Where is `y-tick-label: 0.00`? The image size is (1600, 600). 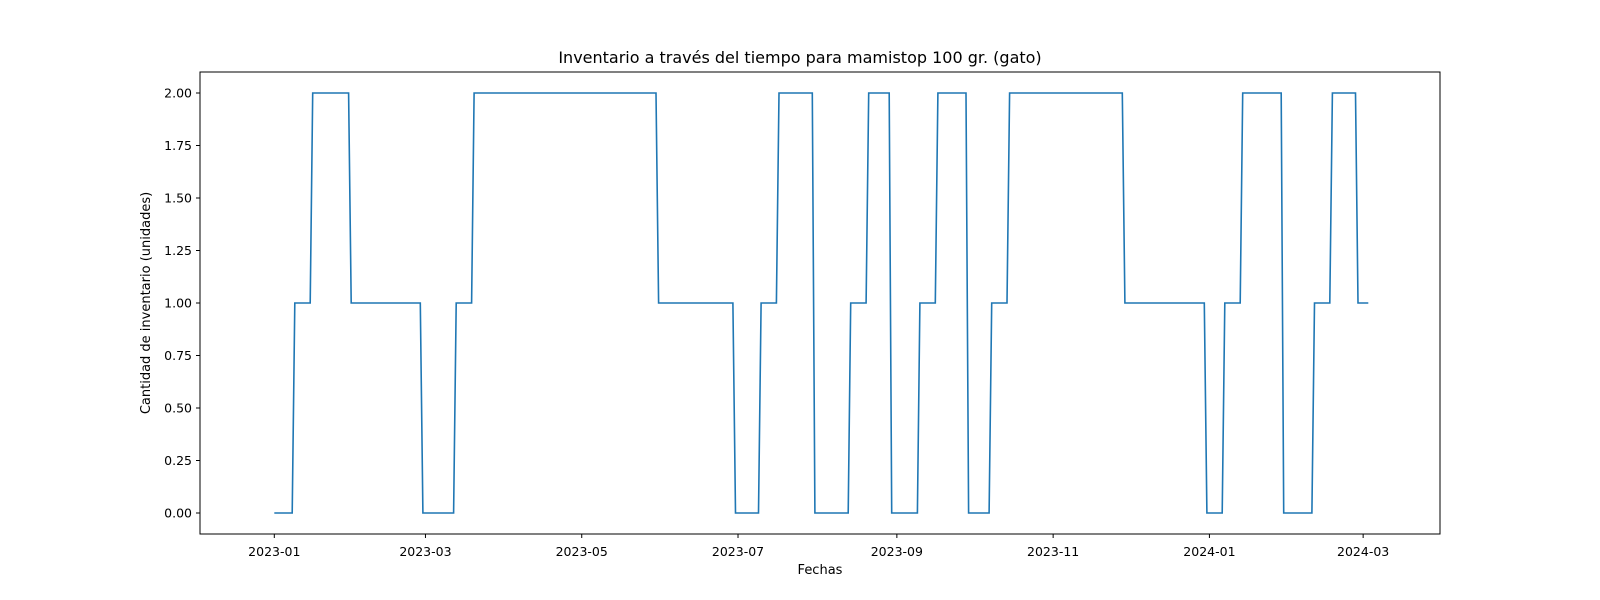
y-tick-label: 0.00 is located at coordinates (178, 513).